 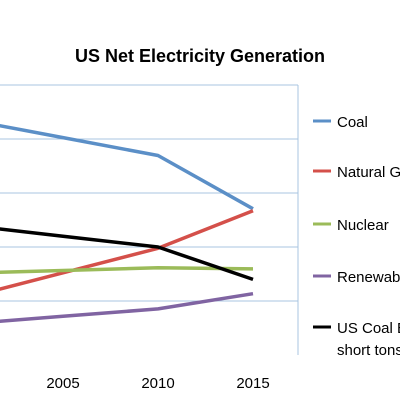 I want to click on legend-label-renewables: Renewables, so click(x=368, y=277).